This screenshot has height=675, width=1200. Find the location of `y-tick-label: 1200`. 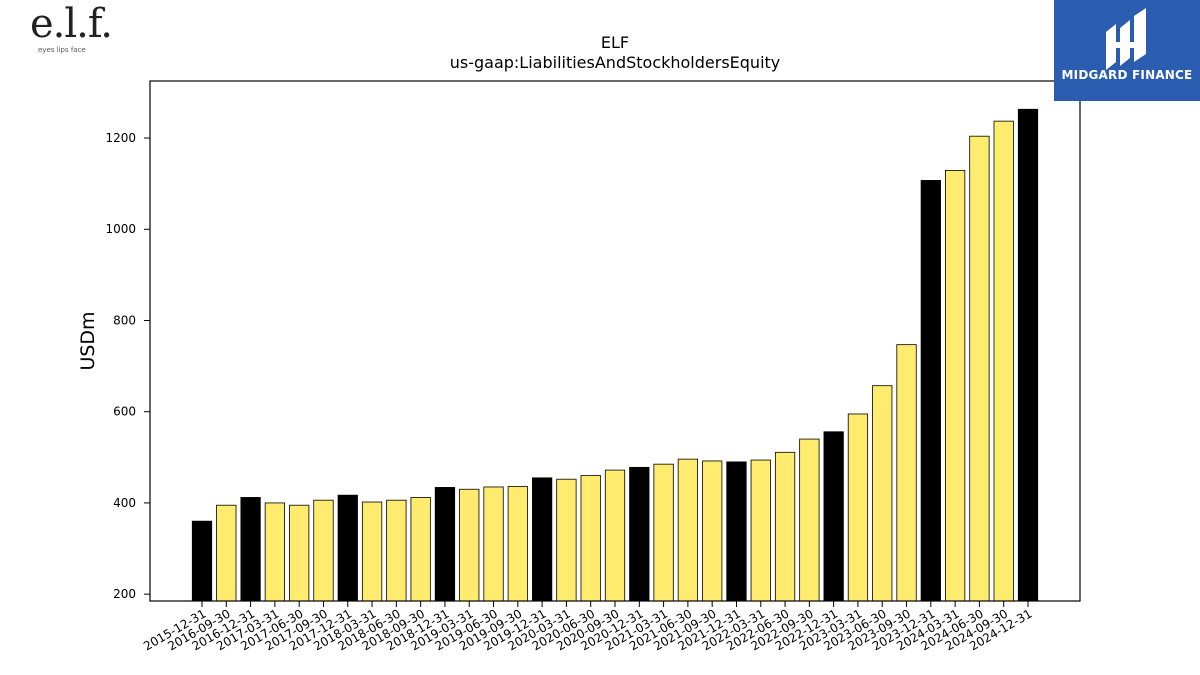

y-tick-label: 1200 is located at coordinates (120, 138).